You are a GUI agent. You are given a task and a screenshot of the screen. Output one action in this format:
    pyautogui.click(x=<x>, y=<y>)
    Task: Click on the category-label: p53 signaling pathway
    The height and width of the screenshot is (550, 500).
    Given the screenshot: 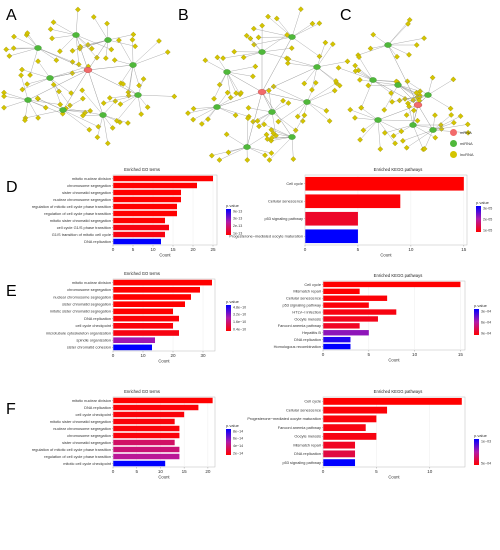 What is the action you would take?
    pyautogui.click(x=283, y=218)
    